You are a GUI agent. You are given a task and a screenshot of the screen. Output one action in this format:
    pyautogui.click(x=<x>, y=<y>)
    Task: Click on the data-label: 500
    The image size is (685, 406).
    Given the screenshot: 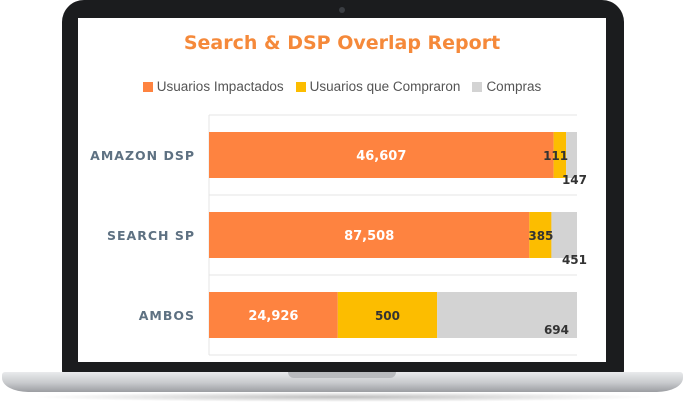 What is the action you would take?
    pyautogui.click(x=387, y=316)
    